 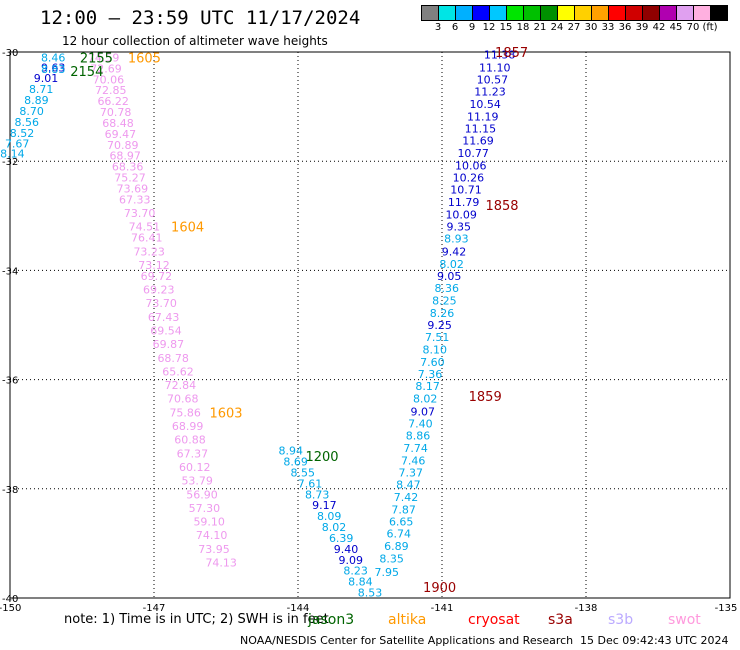 I want to click on data-label: 74.10, so click(x=212, y=535).